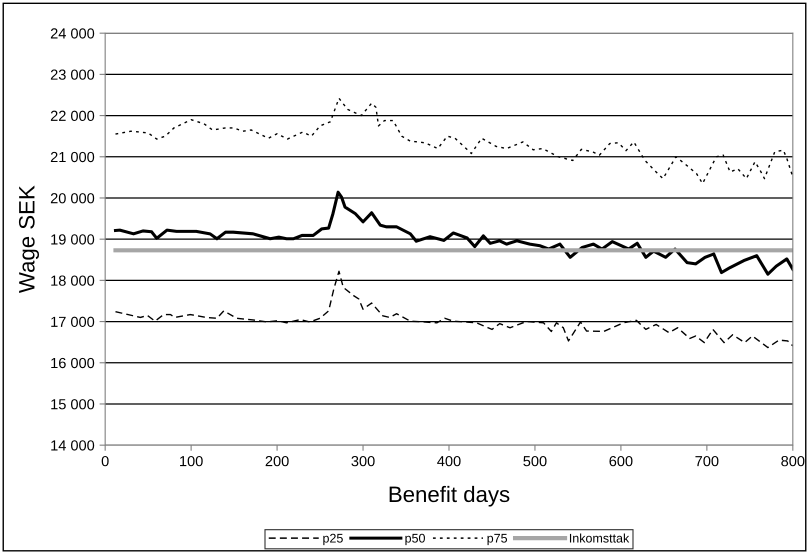 The height and width of the screenshot is (553, 809). What do you see at coordinates (72, 321) in the screenshot?
I see `y-tick-label: 17 000` at bounding box center [72, 321].